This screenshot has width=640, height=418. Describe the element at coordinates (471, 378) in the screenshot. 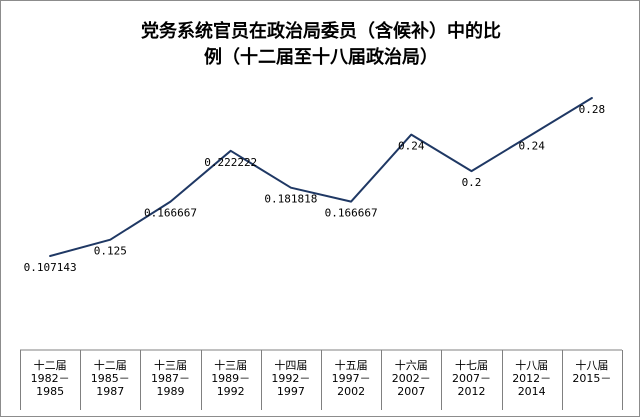

I see `x-tick-label: 2007－` at that location.